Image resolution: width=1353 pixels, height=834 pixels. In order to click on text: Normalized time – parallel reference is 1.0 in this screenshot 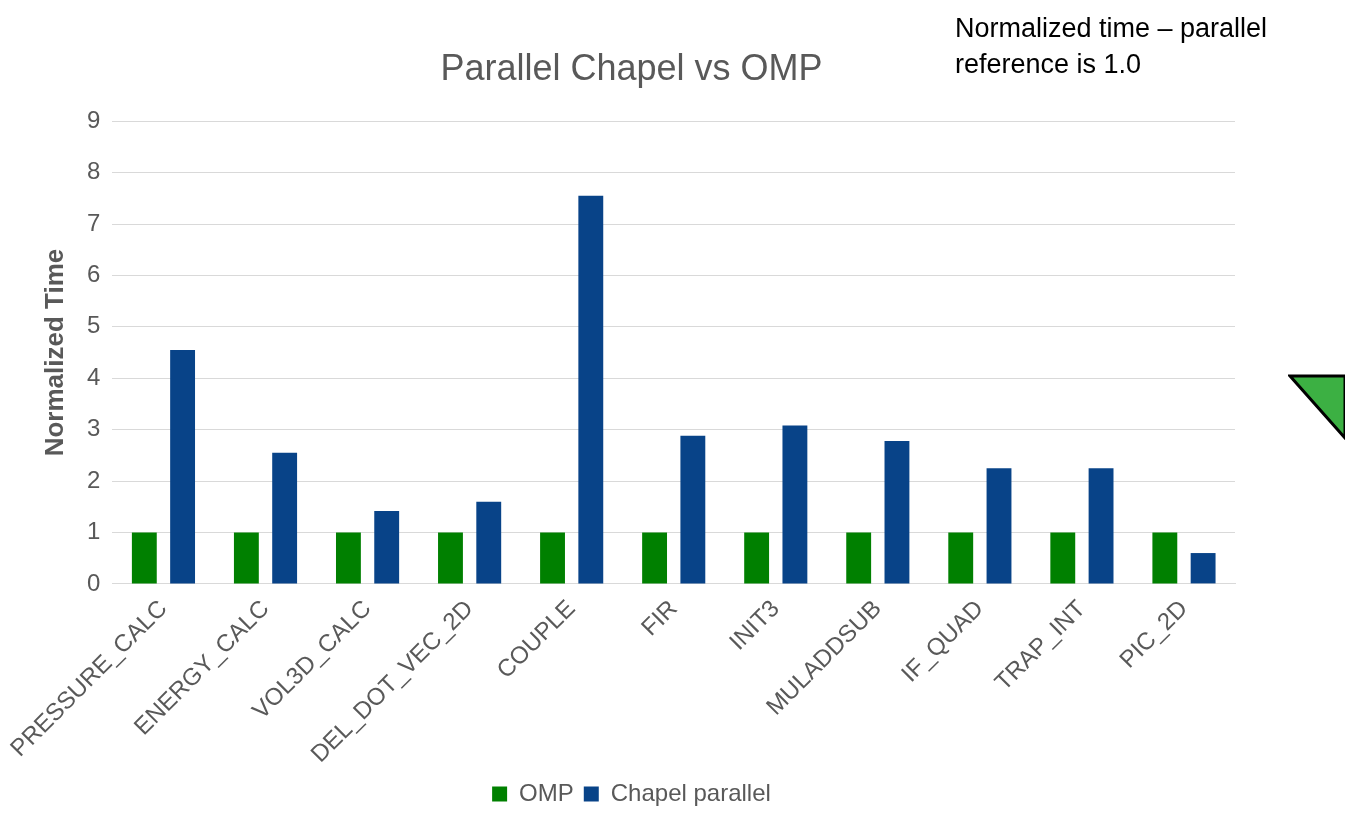, I will do `click(1112, 46)`.